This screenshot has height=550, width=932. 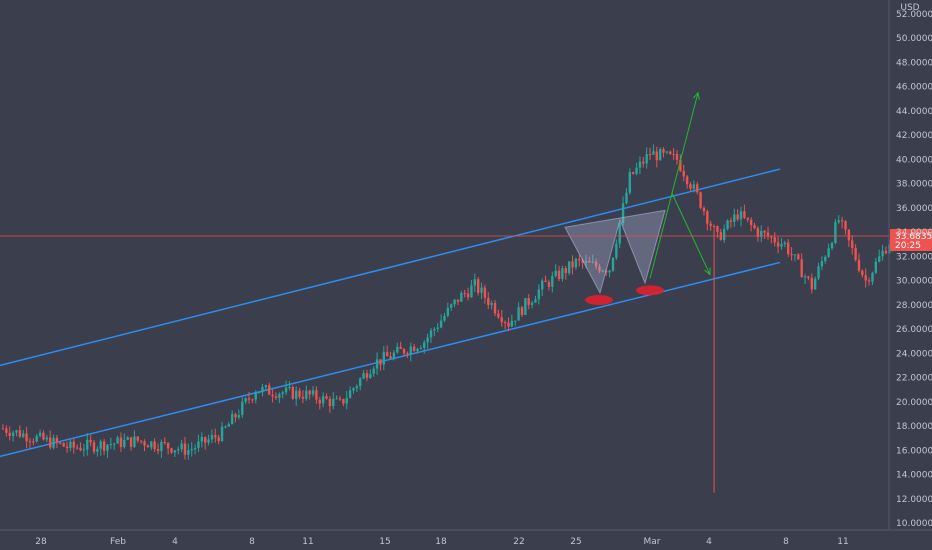 What do you see at coordinates (914, 185) in the screenshot?
I see `price-tick-label: 38.0000` at bounding box center [914, 185].